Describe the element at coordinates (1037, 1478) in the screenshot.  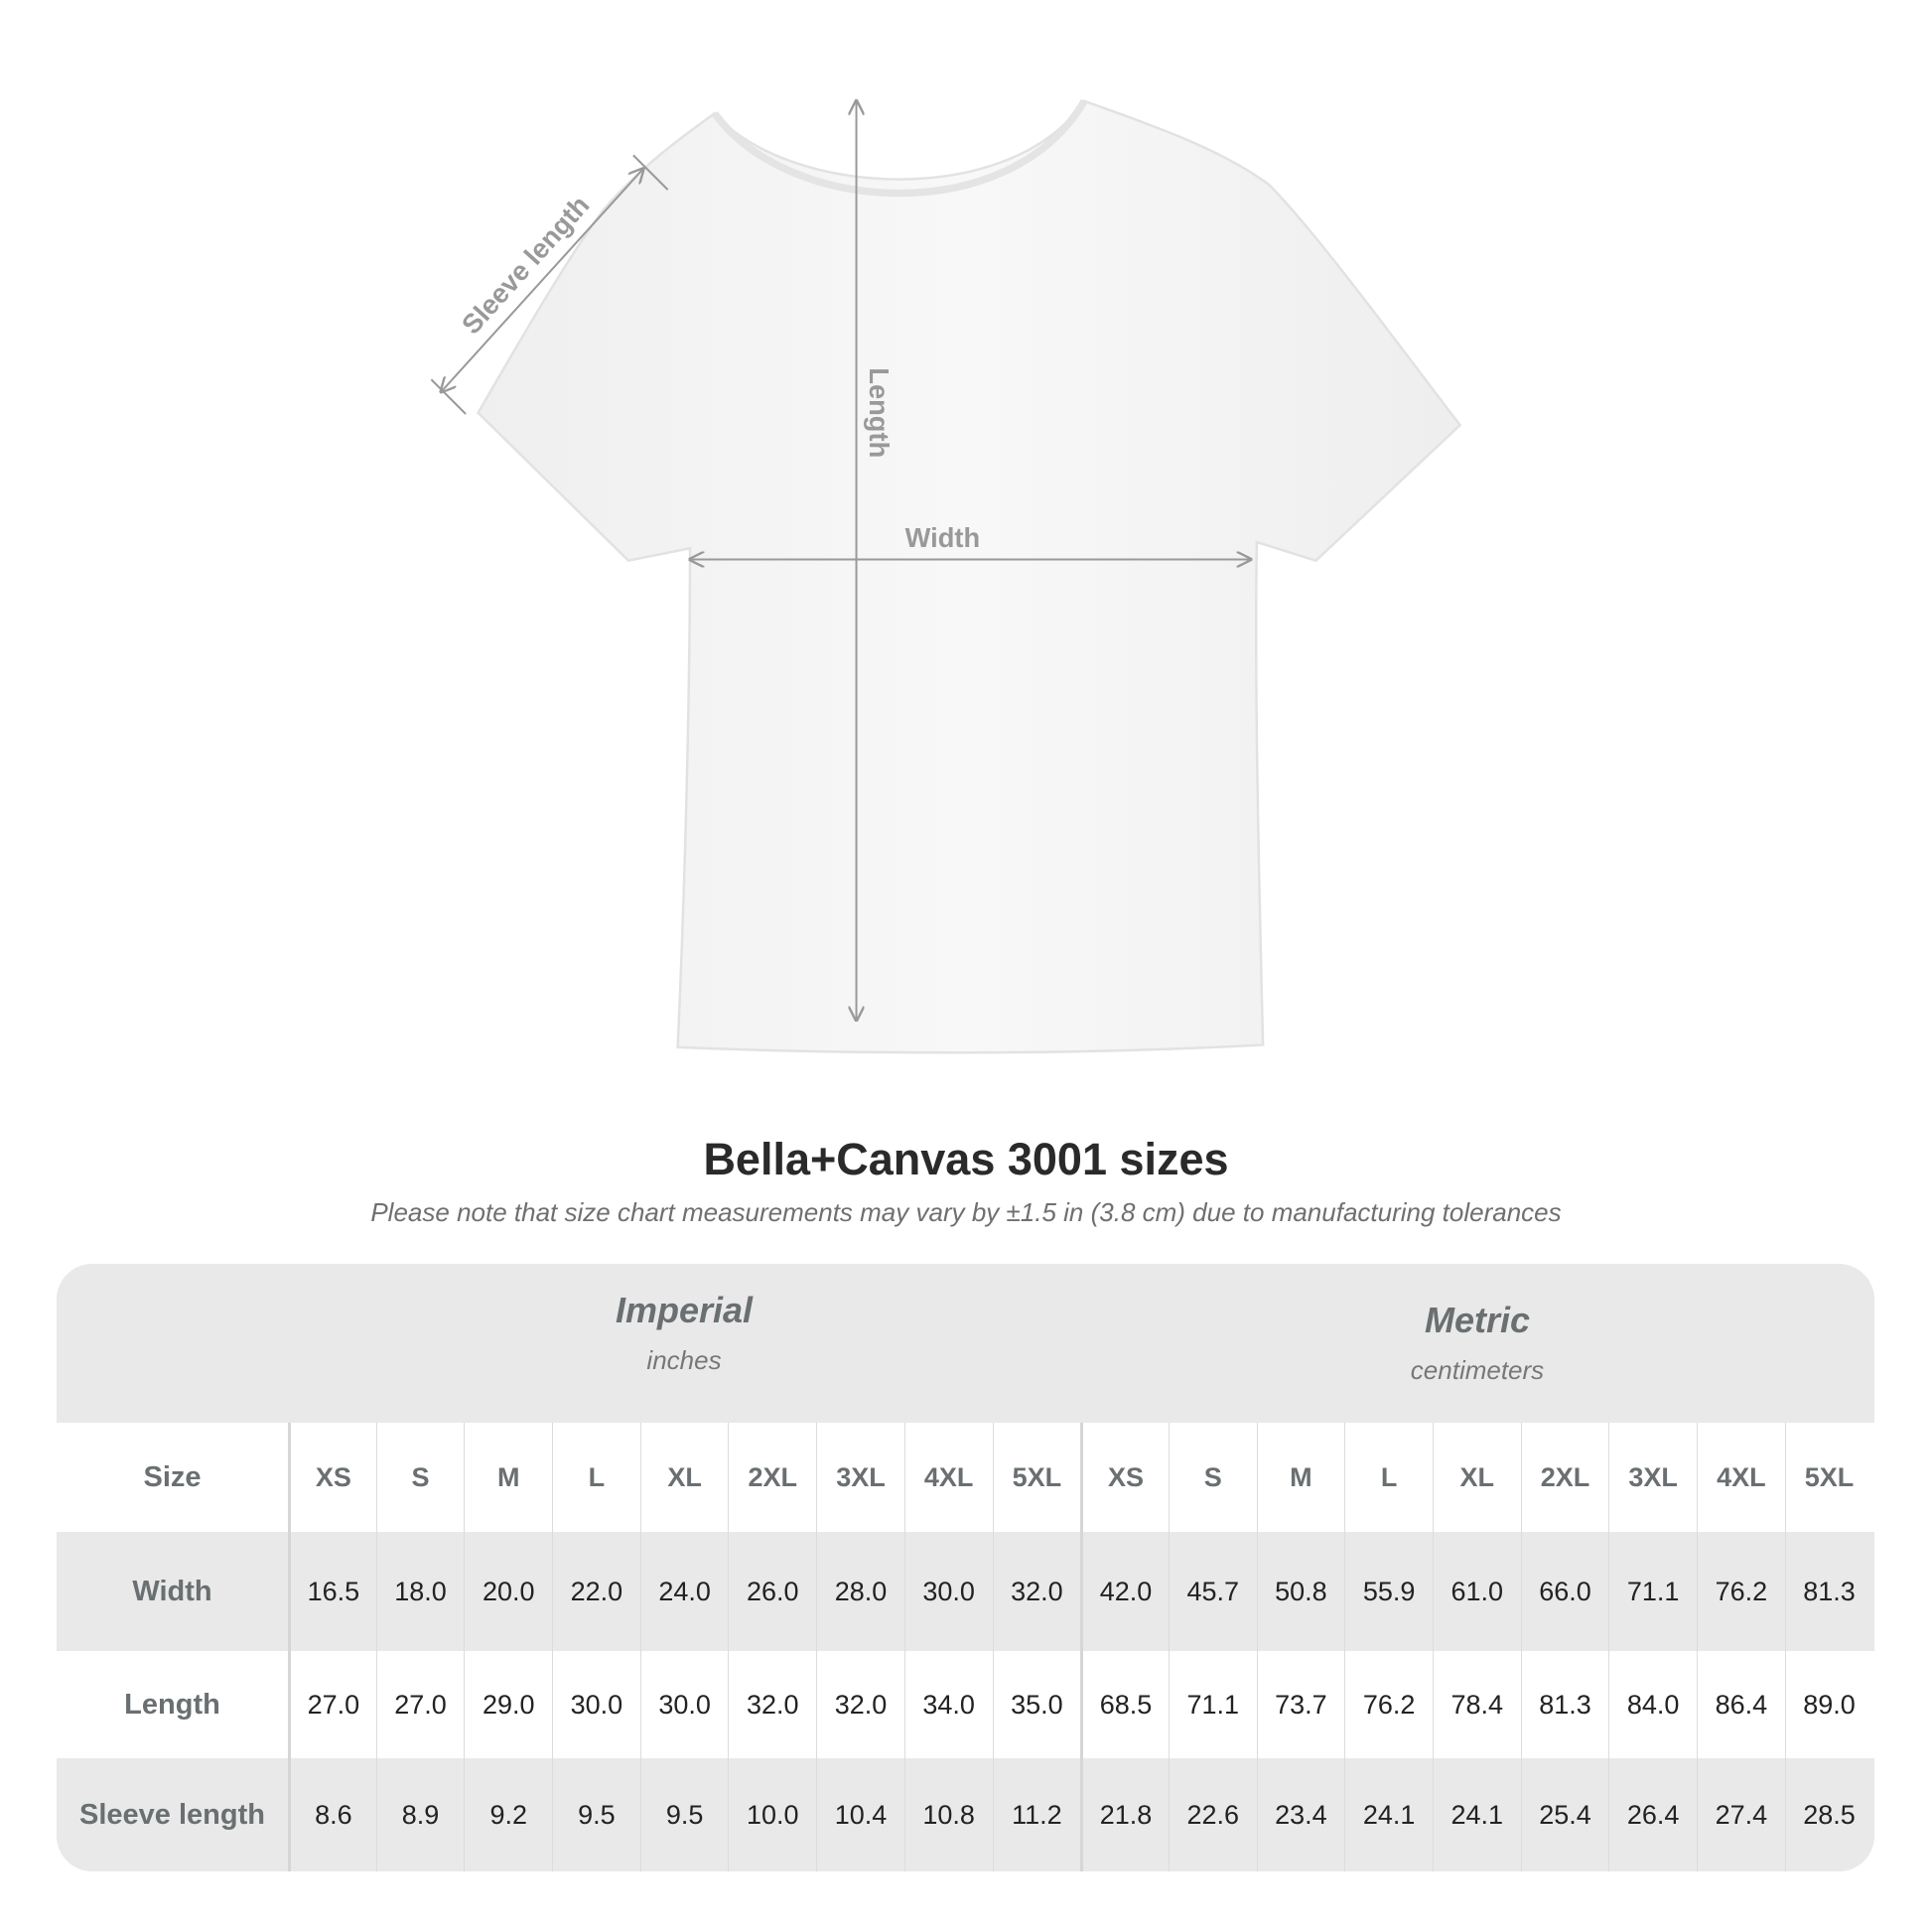
I see `imperial-size-5XL: 5XL` at that location.